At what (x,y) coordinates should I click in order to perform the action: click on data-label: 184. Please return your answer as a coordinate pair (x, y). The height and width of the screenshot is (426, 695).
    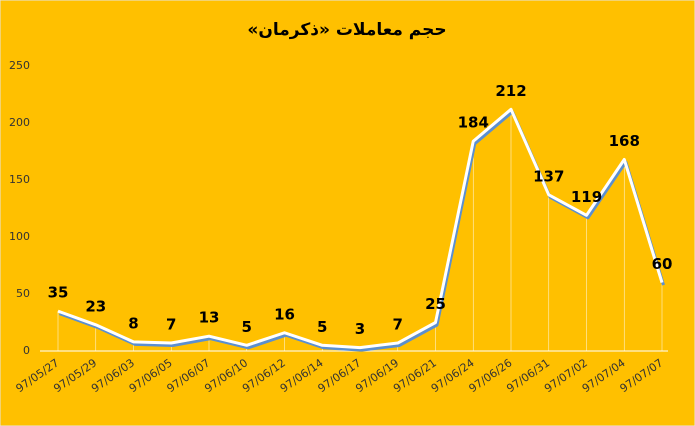
    Looking at the image, I should click on (473, 123).